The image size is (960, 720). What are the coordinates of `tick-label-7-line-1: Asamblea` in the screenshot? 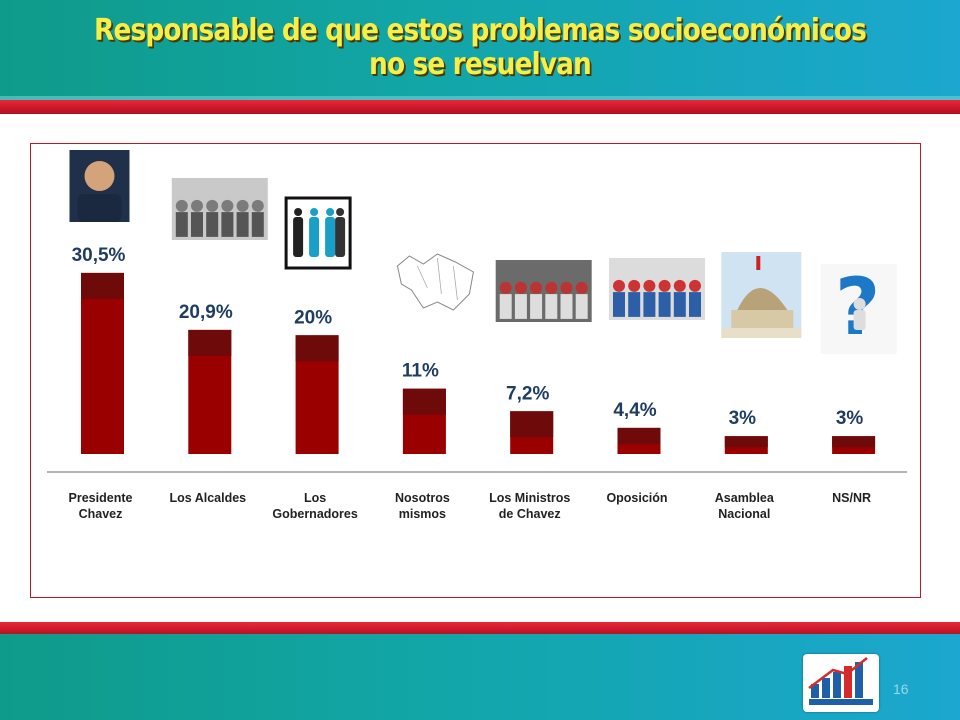 It's located at (745, 498).